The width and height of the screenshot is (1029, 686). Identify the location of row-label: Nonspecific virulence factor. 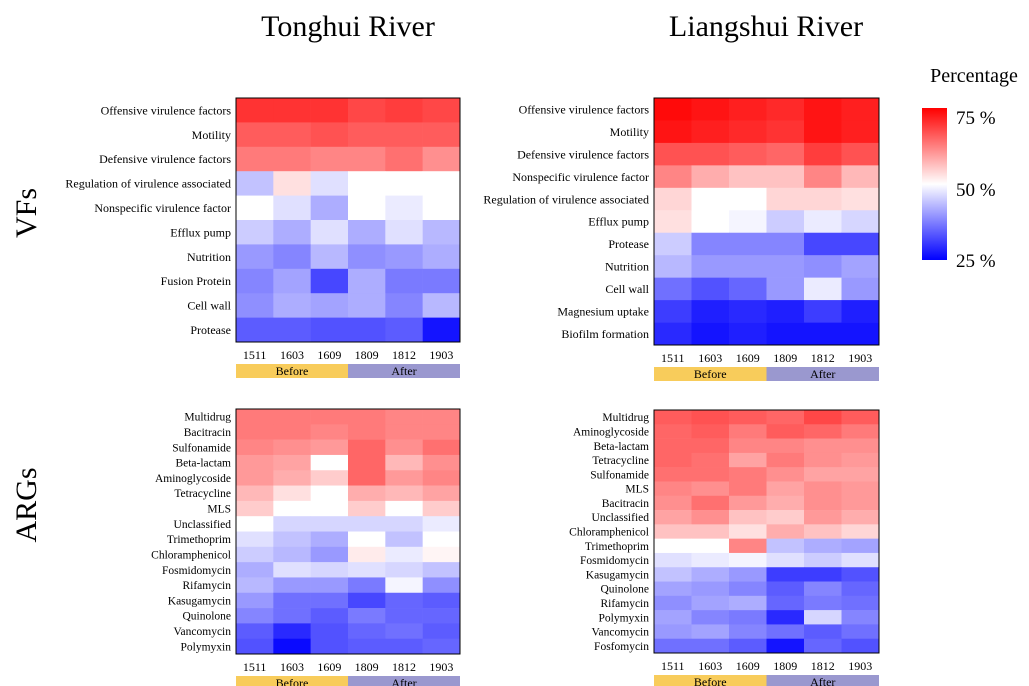
(580, 177).